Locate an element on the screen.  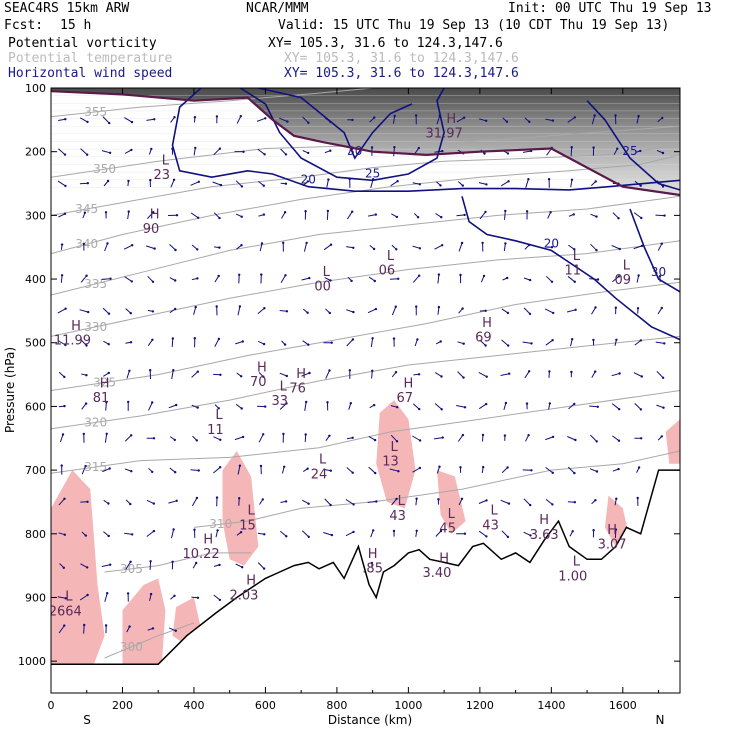
theta-contour-label: 320 is located at coordinates (95, 422).